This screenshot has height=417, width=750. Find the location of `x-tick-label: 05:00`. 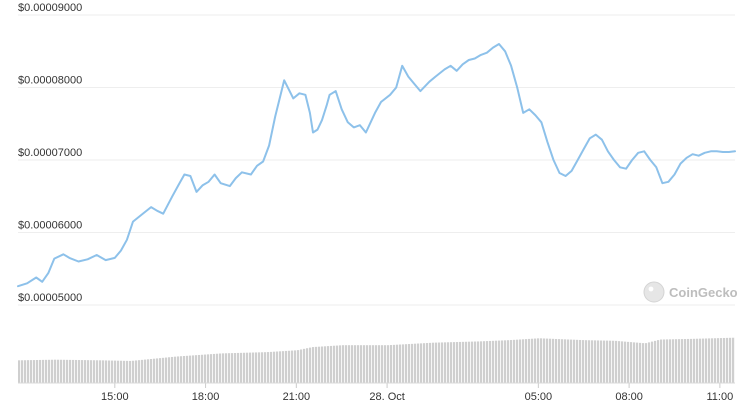

x-tick-label: 05:00 is located at coordinates (539, 397).